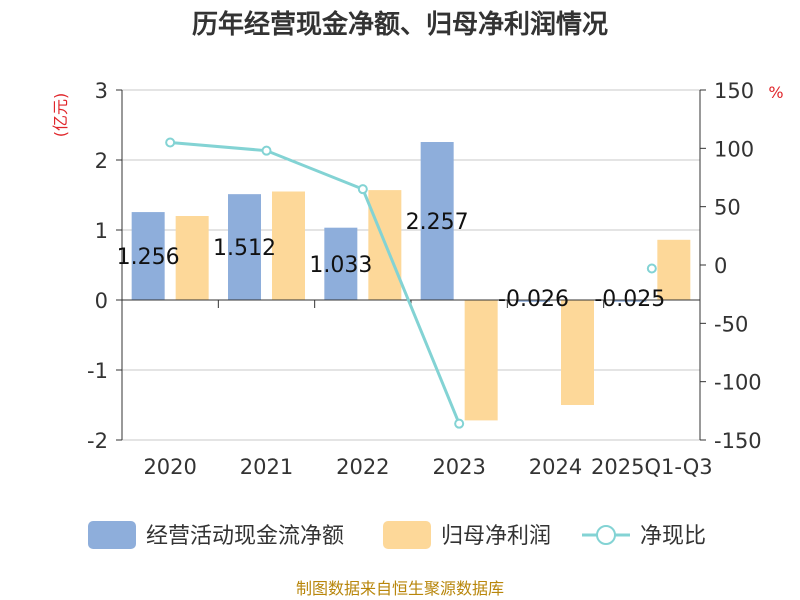  Describe the element at coordinates (458, 467) in the screenshot. I see `category-label: 2023` at that location.